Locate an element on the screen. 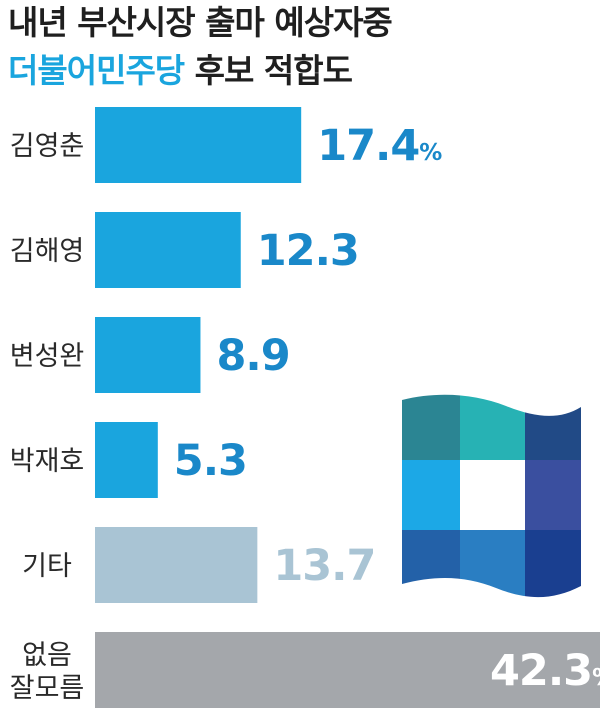  value-label-5: 13.7 is located at coordinates (324, 566).